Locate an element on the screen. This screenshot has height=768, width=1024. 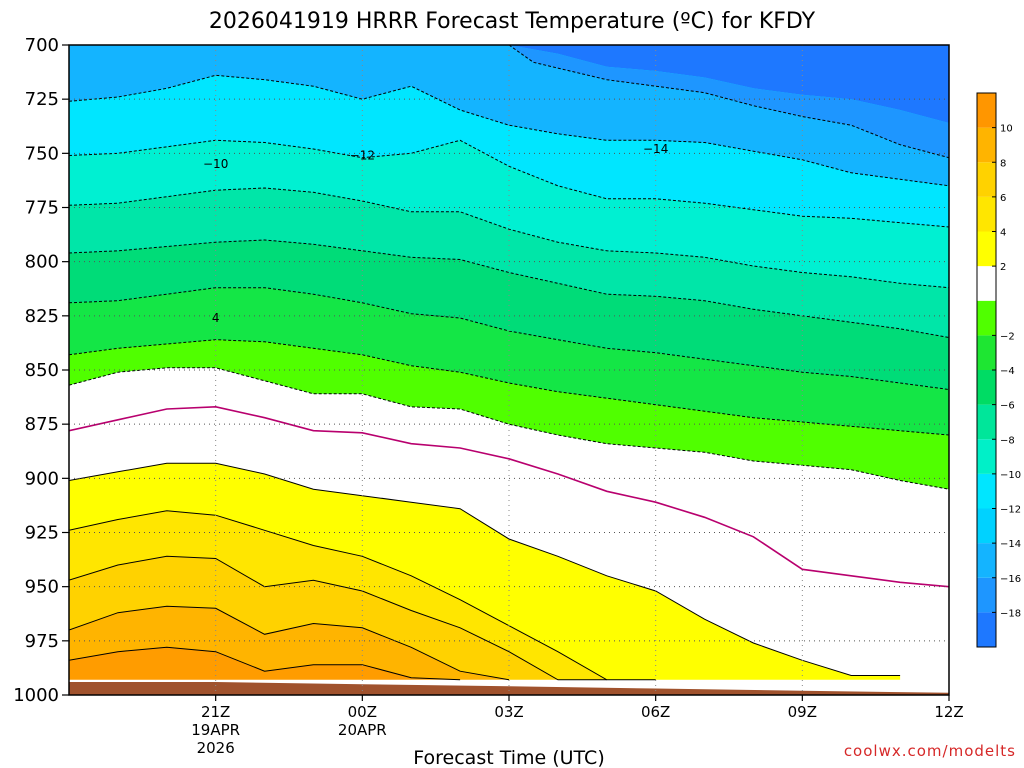
xtick-date-00Z: 20APR is located at coordinates (362, 730).